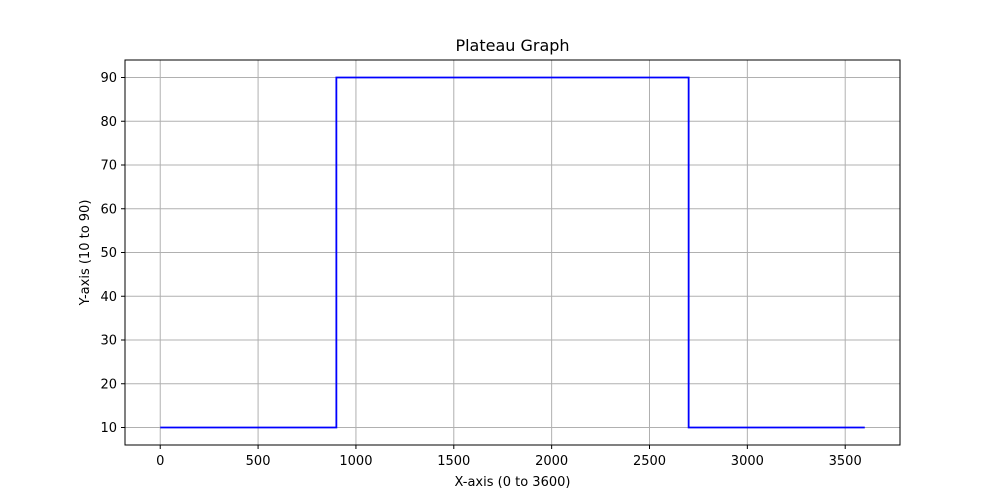  What do you see at coordinates (845, 461) in the screenshot?
I see `x-tick-label: 3500` at bounding box center [845, 461].